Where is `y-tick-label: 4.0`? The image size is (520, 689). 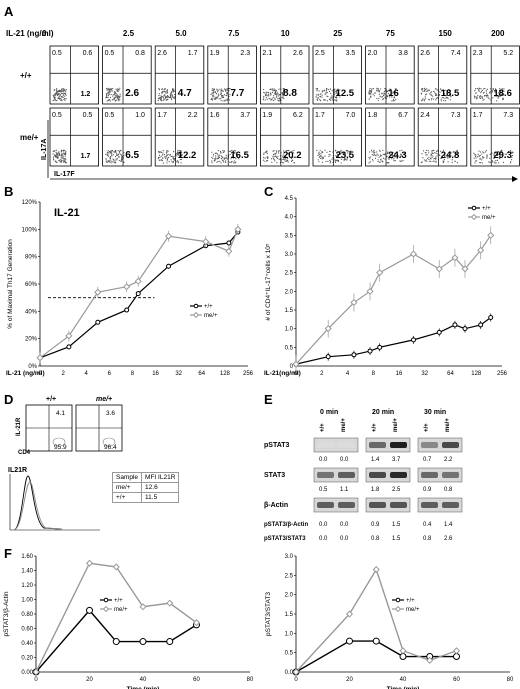 y-tick-label: 4.0 is located at coordinates (289, 218).